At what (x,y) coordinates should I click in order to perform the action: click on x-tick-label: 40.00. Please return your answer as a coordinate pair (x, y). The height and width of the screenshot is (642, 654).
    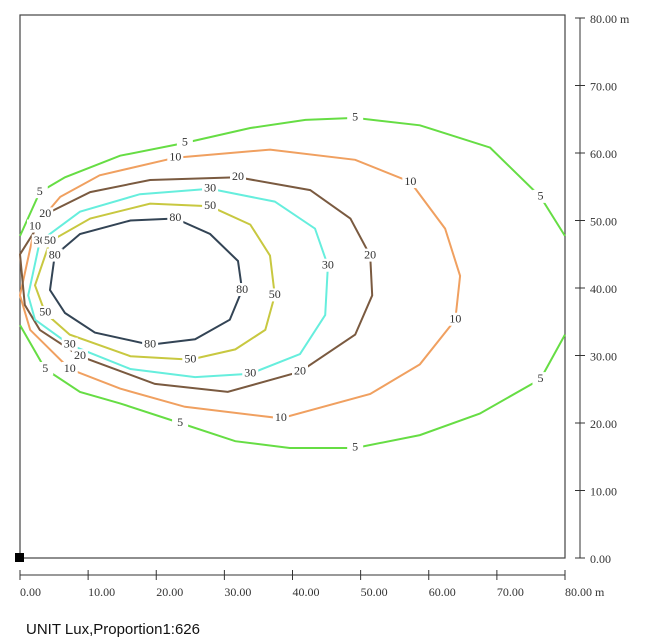
    Looking at the image, I should click on (306, 592).